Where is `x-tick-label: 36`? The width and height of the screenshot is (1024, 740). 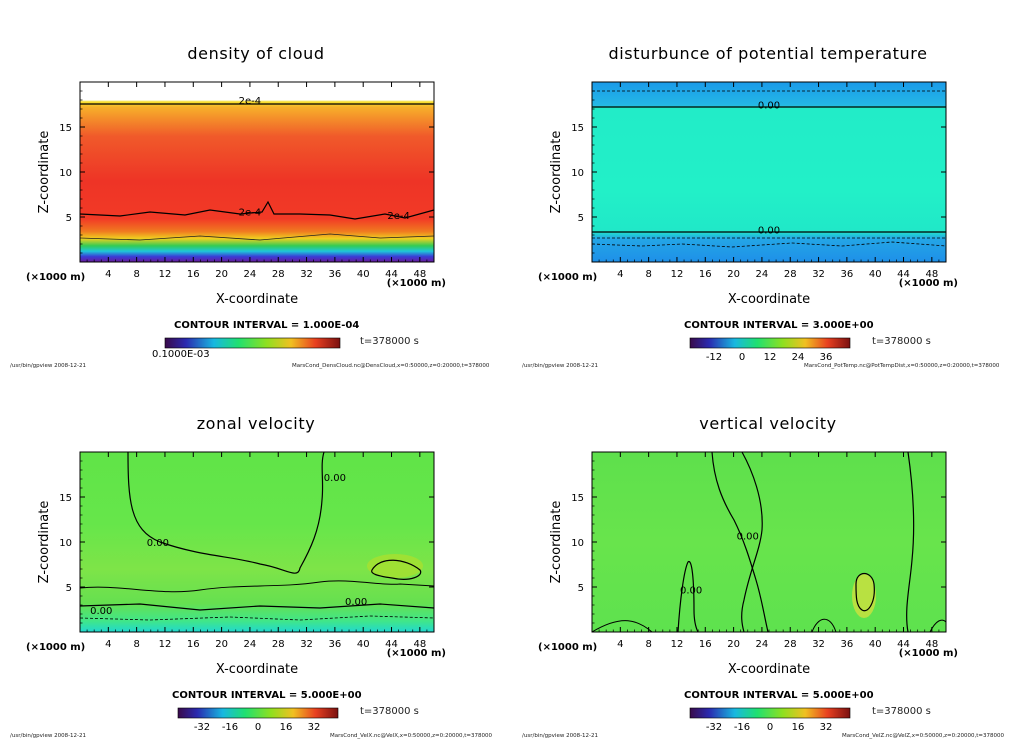
x-tick-label: 36 is located at coordinates (335, 274).